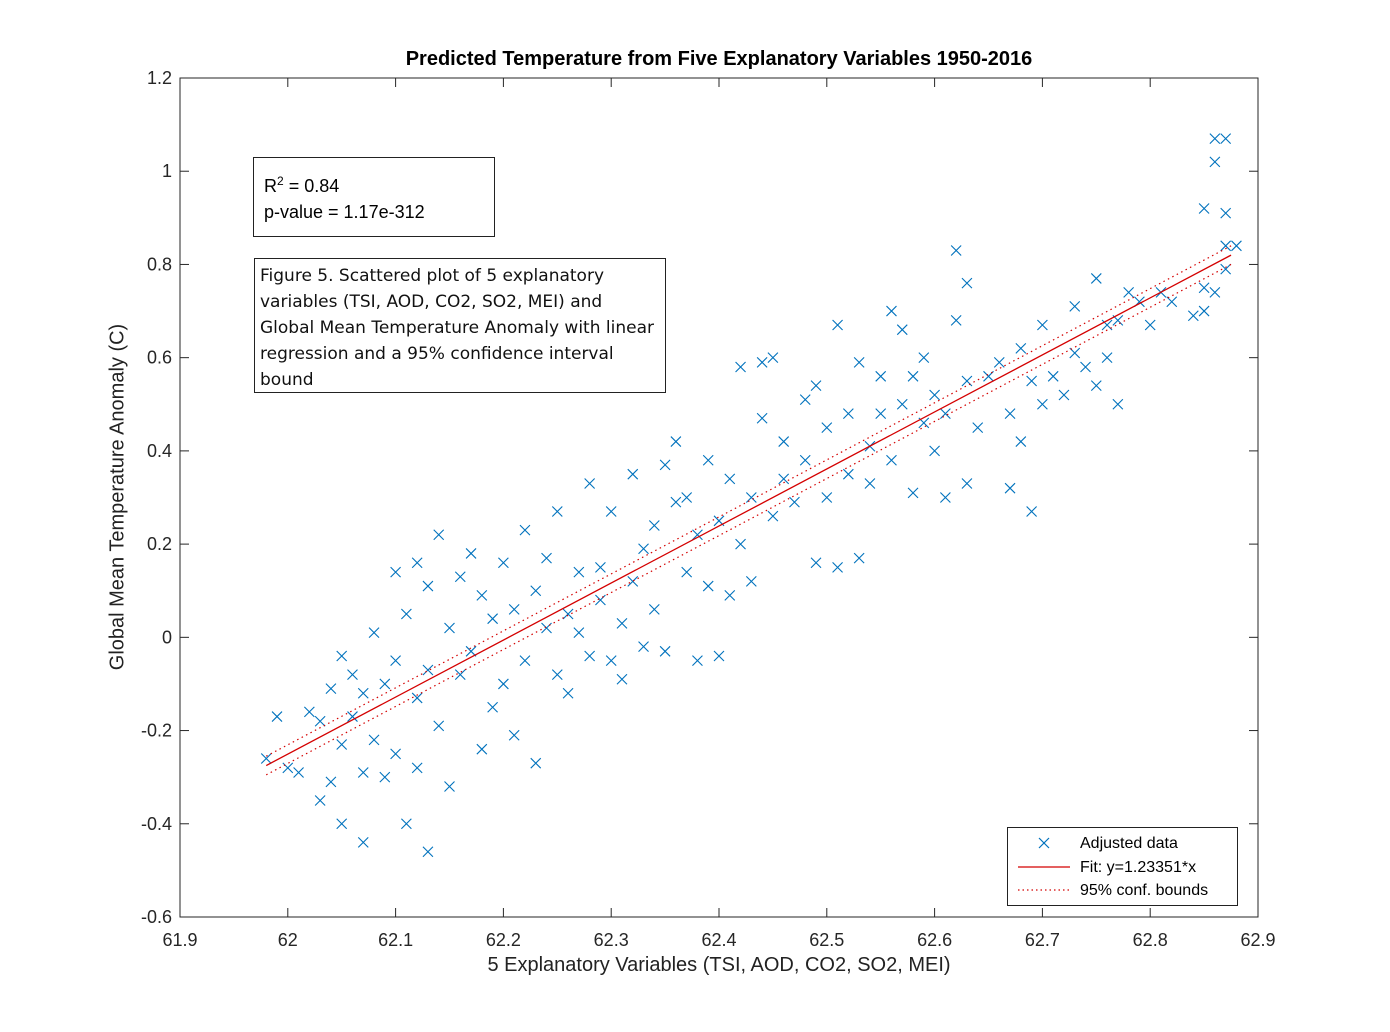  I want to click on x-tick-label: 62.7, so click(1042, 940).